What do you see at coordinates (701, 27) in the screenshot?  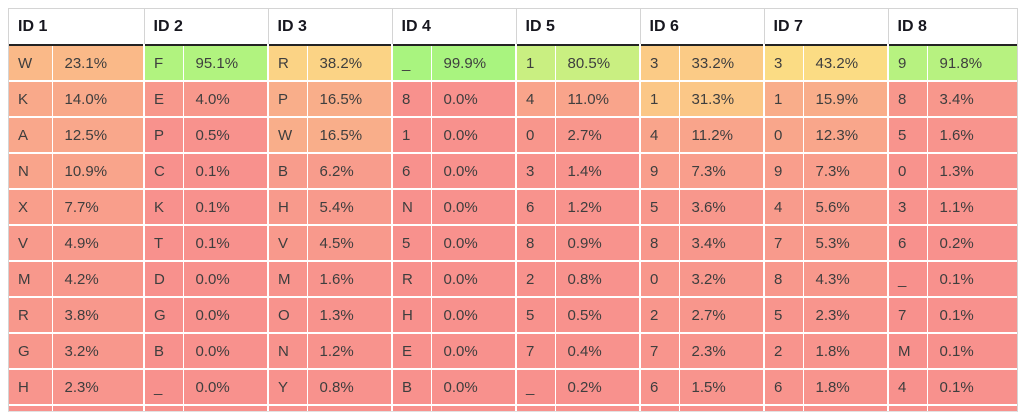 I see `column-header: ID 6` at bounding box center [701, 27].